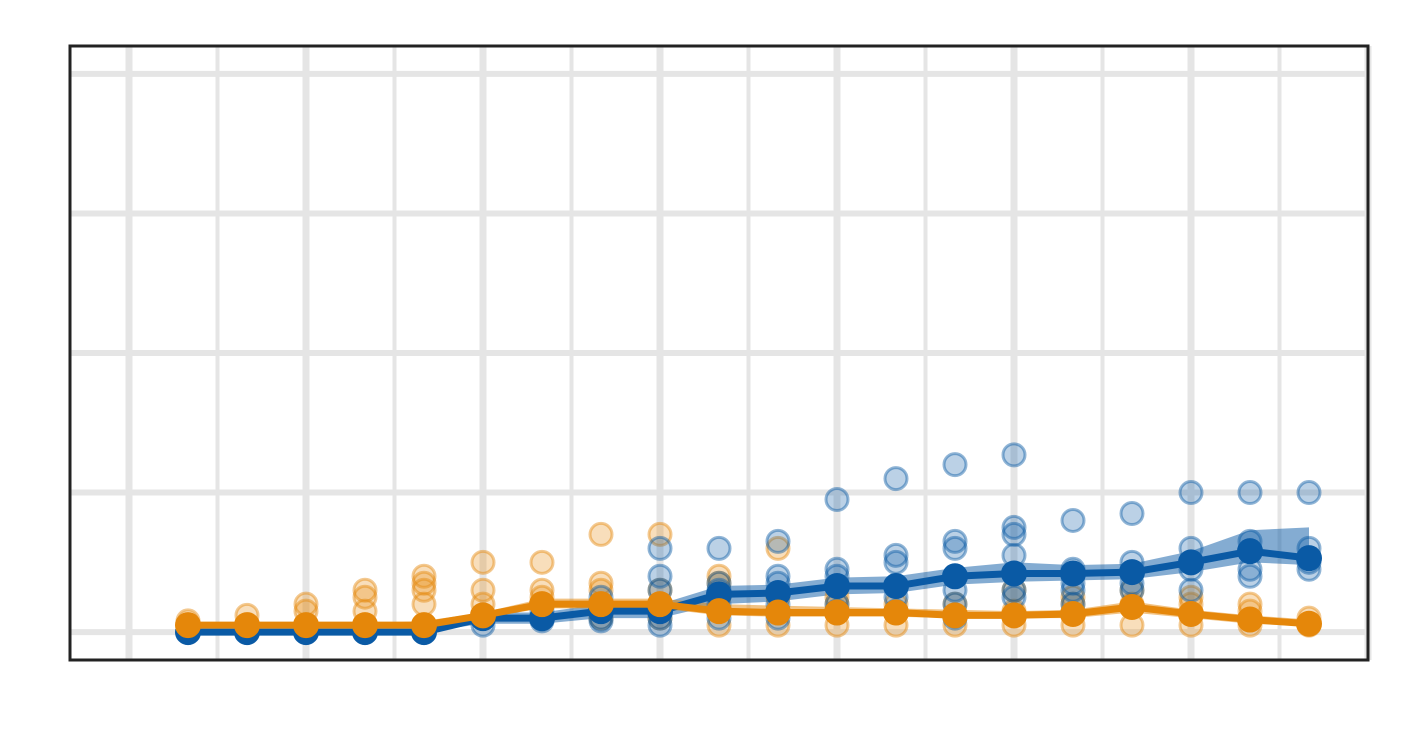 The width and height of the screenshot is (1417, 732). I want to click on series-lines, so click(748, 592).